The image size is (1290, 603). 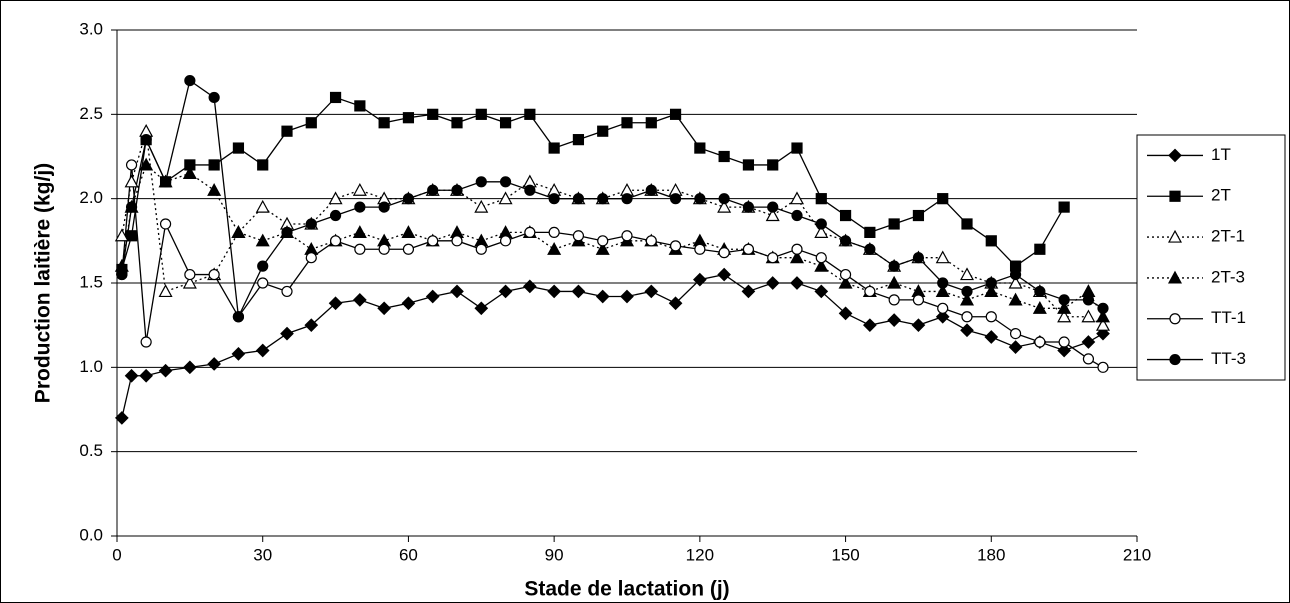 I want to click on x-axis-title: Stade de lactation (j), so click(x=626, y=589).